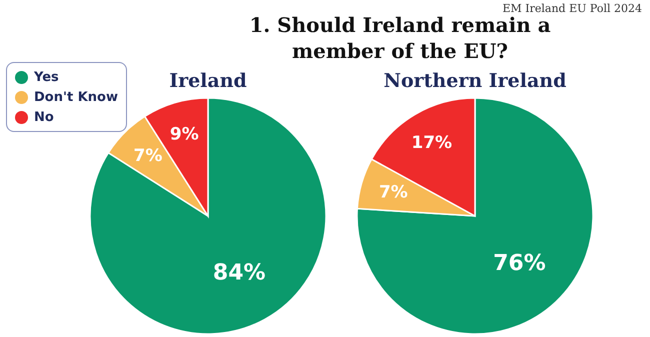 Image resolution: width=650 pixels, height=337 pixels. What do you see at coordinates (184, 134) in the screenshot?
I see `data-label: 9%` at bounding box center [184, 134].